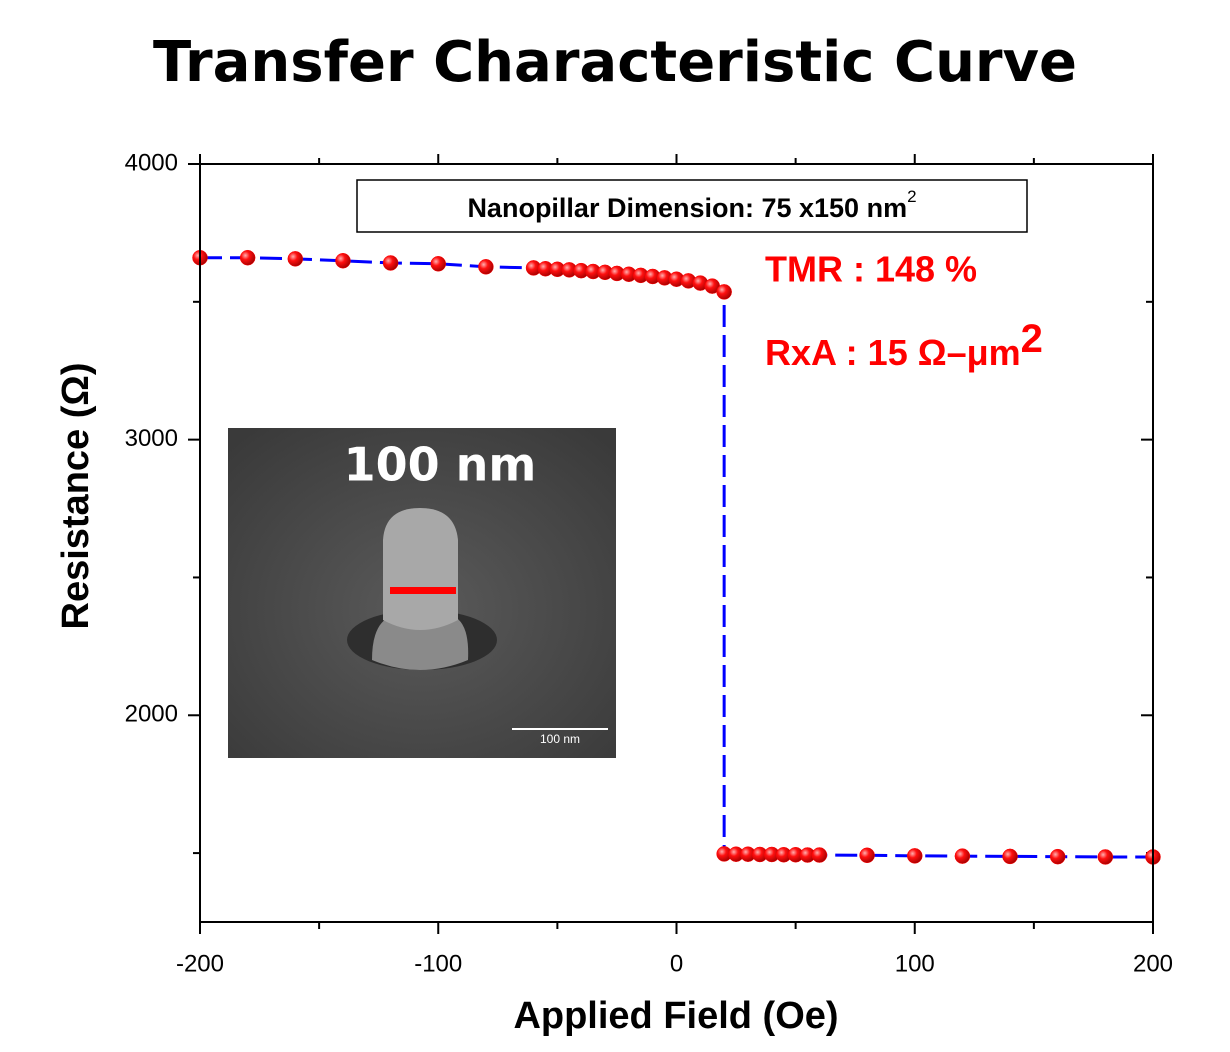 The width and height of the screenshot is (1230, 1052). I want to click on inset-base, so click(420, 642).